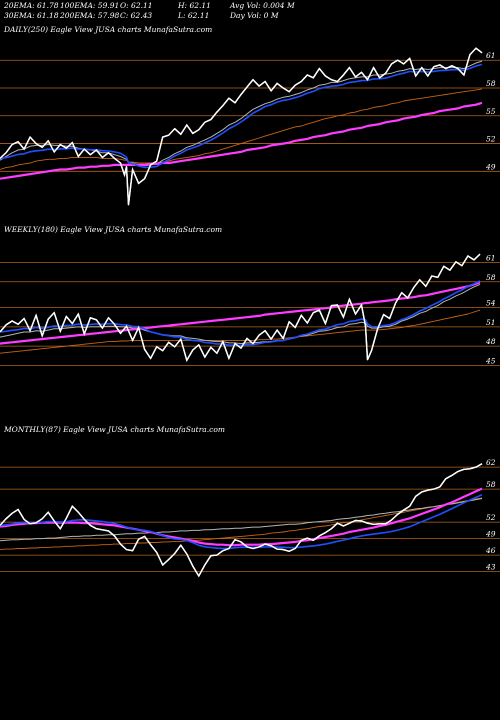  I want to click on ema-fast-line-daily, so click(241, 116).